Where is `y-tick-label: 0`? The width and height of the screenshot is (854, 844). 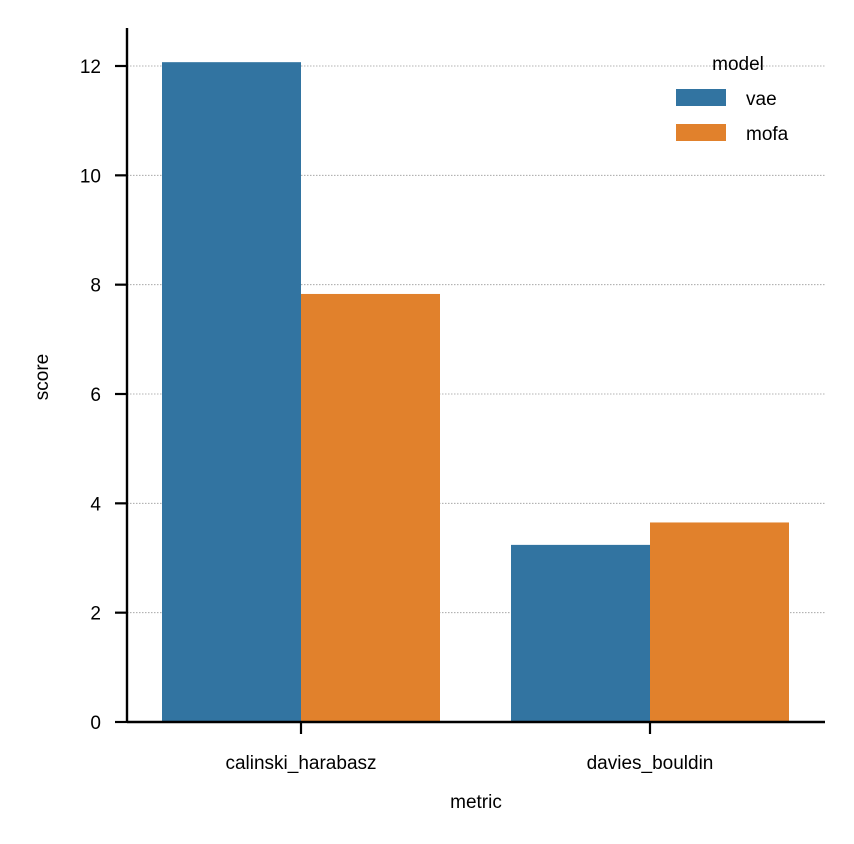 y-tick-label: 0 is located at coordinates (95, 723).